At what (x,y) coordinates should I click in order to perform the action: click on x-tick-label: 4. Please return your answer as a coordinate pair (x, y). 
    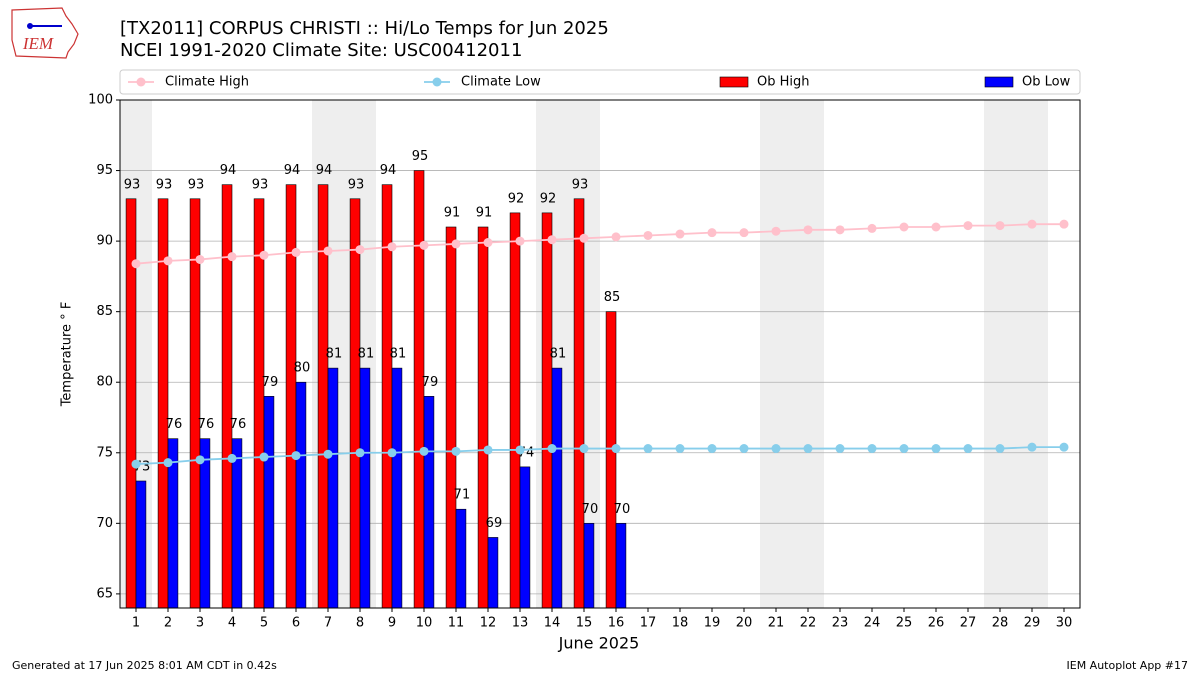
    Looking at the image, I should click on (232, 623).